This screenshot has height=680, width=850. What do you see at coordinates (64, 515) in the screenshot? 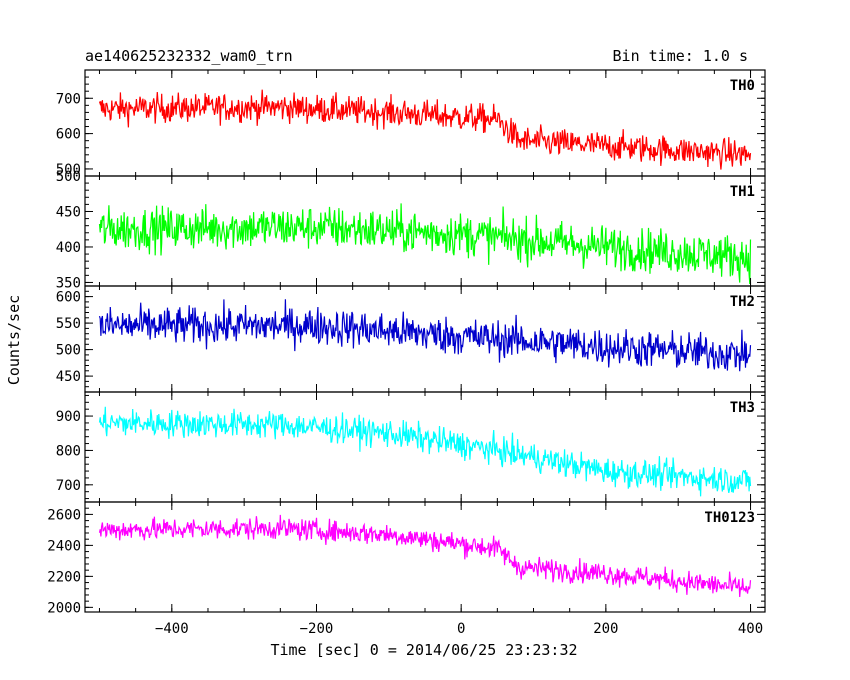
I see `y-tick-label: 2600` at bounding box center [64, 515].